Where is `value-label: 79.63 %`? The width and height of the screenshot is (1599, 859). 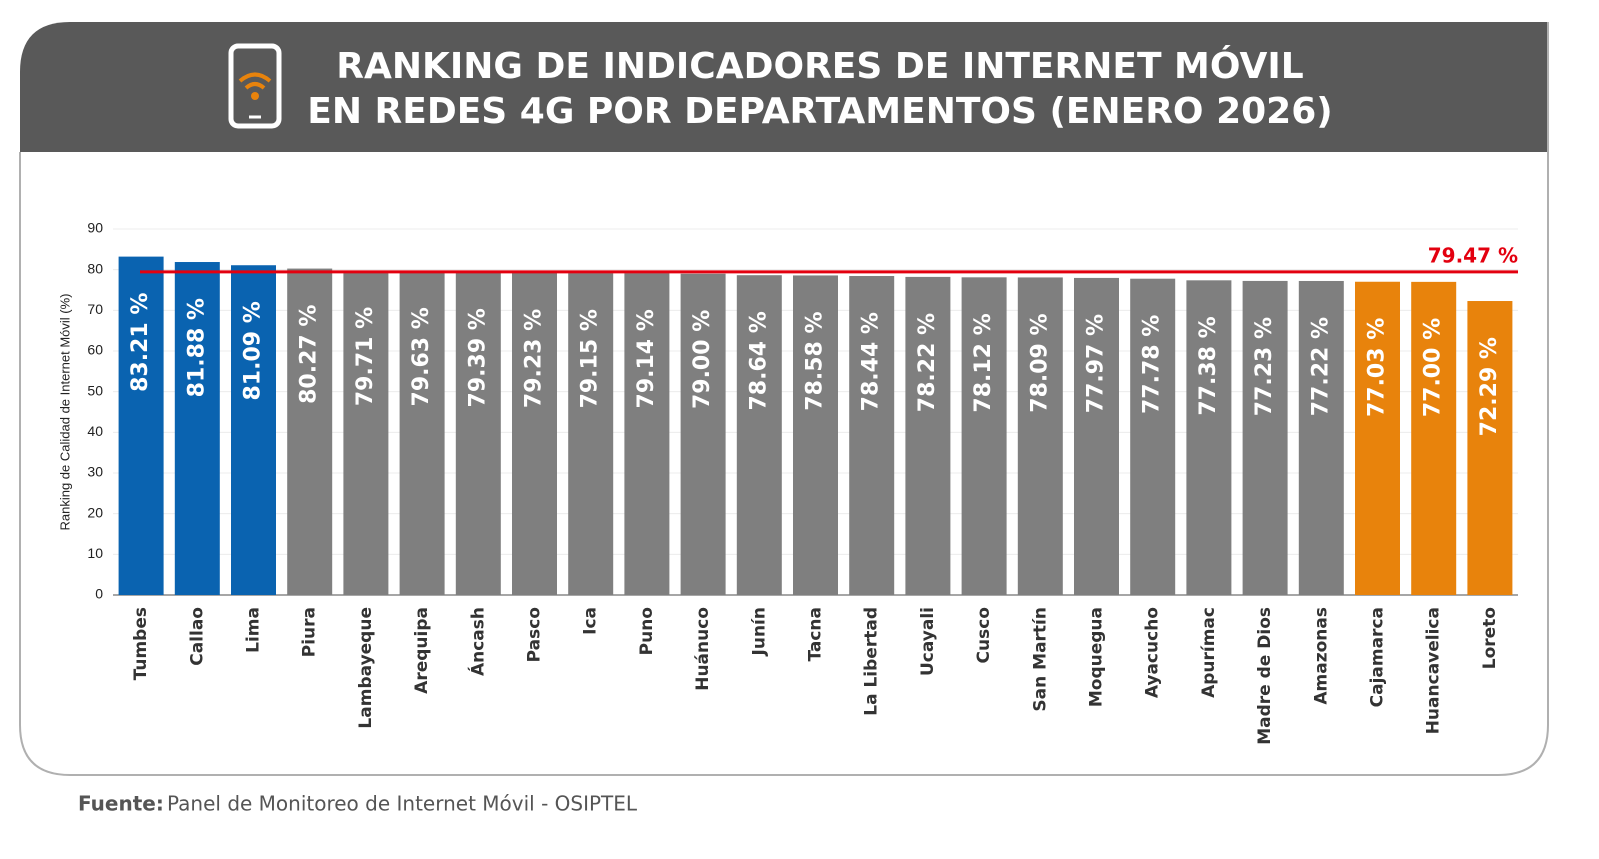 value-label: 79.63 % is located at coordinates (421, 356).